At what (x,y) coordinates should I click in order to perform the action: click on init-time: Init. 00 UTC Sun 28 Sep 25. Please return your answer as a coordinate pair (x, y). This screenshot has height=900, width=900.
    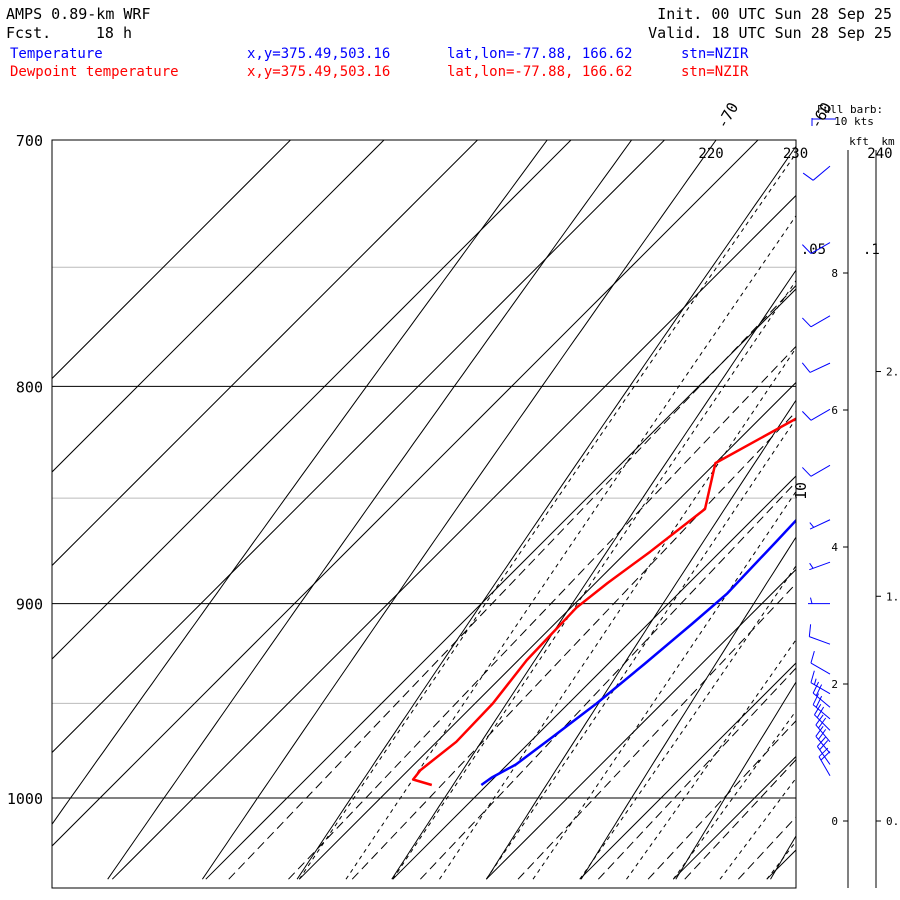
    Looking at the image, I should click on (774, 14).